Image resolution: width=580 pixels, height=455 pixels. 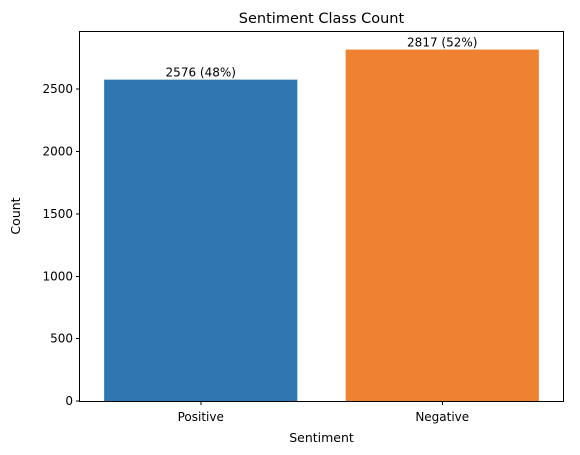 What do you see at coordinates (57, 151) in the screenshot?
I see `y-tick-label-2000: 2000` at bounding box center [57, 151].